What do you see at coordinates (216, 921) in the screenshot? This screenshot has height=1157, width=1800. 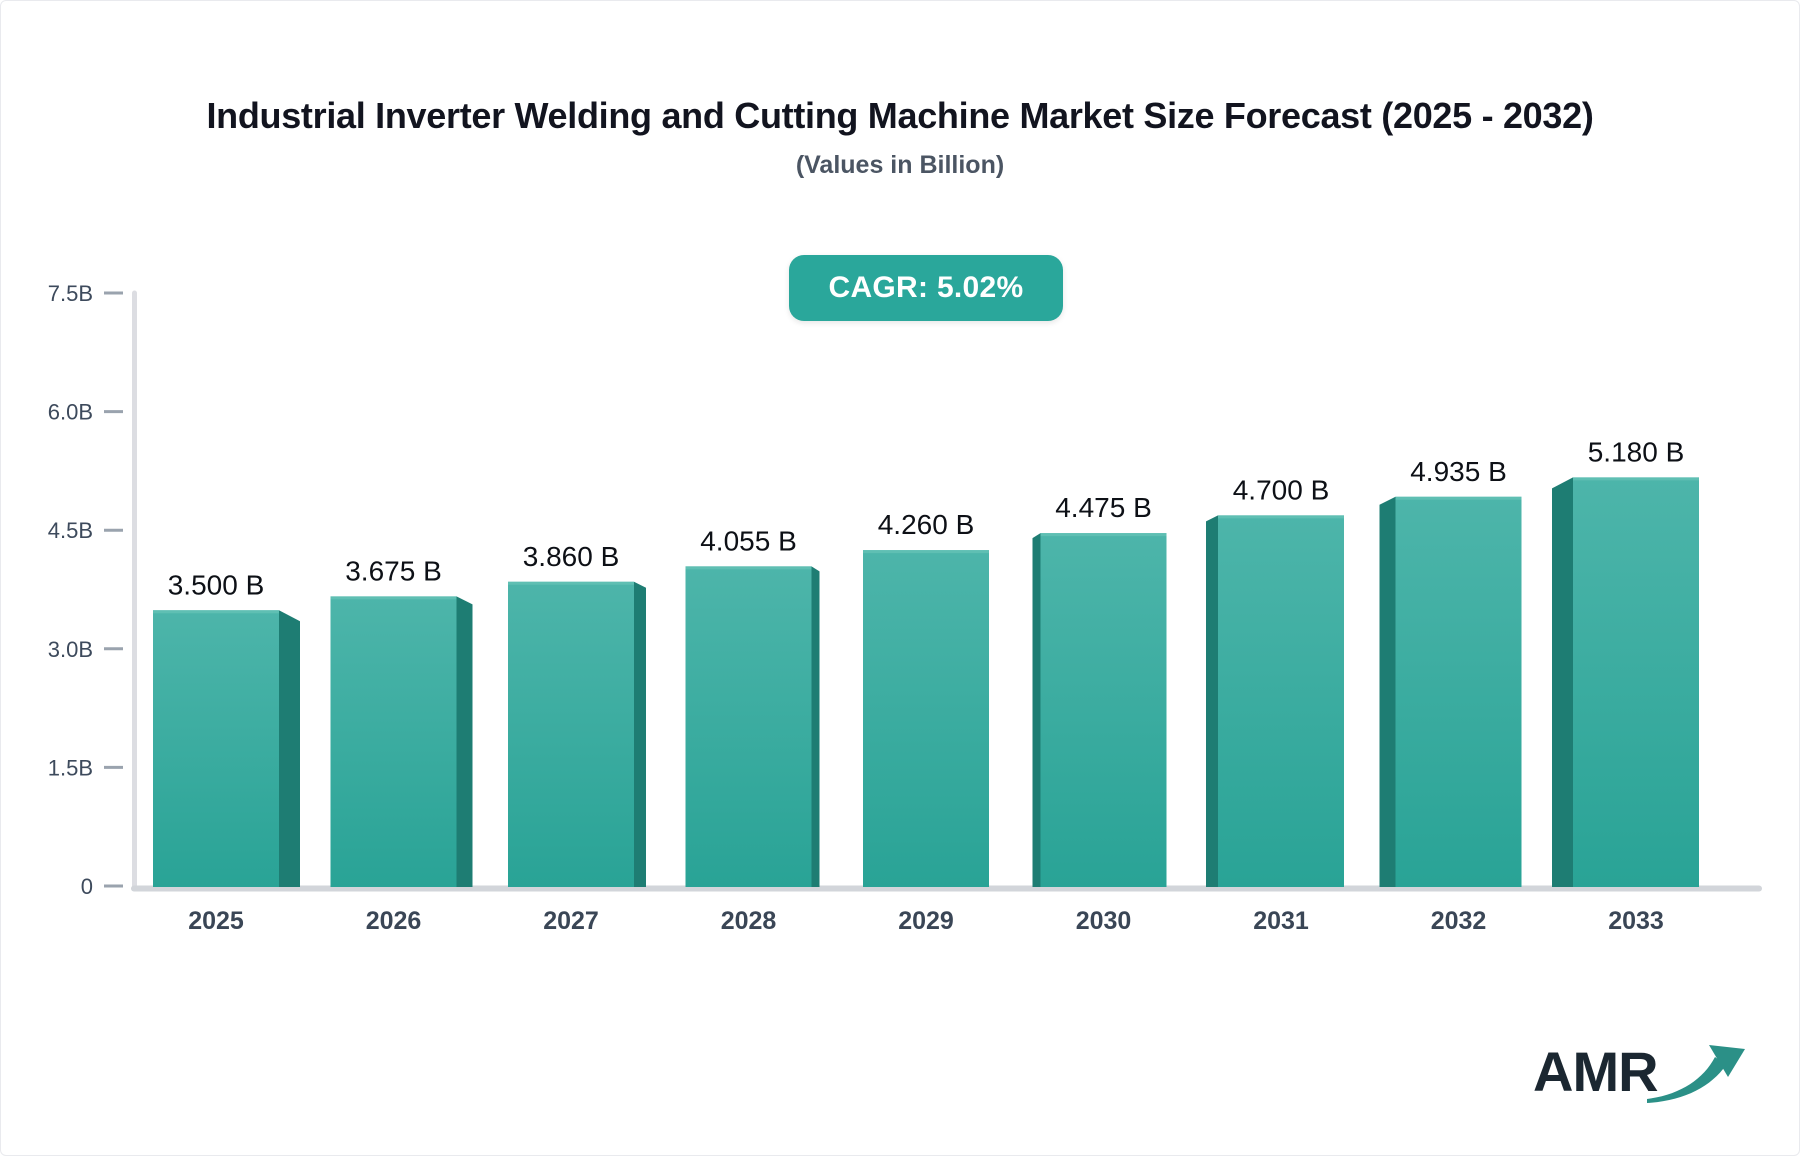 I see `x-axis-label: 2025` at bounding box center [216, 921].